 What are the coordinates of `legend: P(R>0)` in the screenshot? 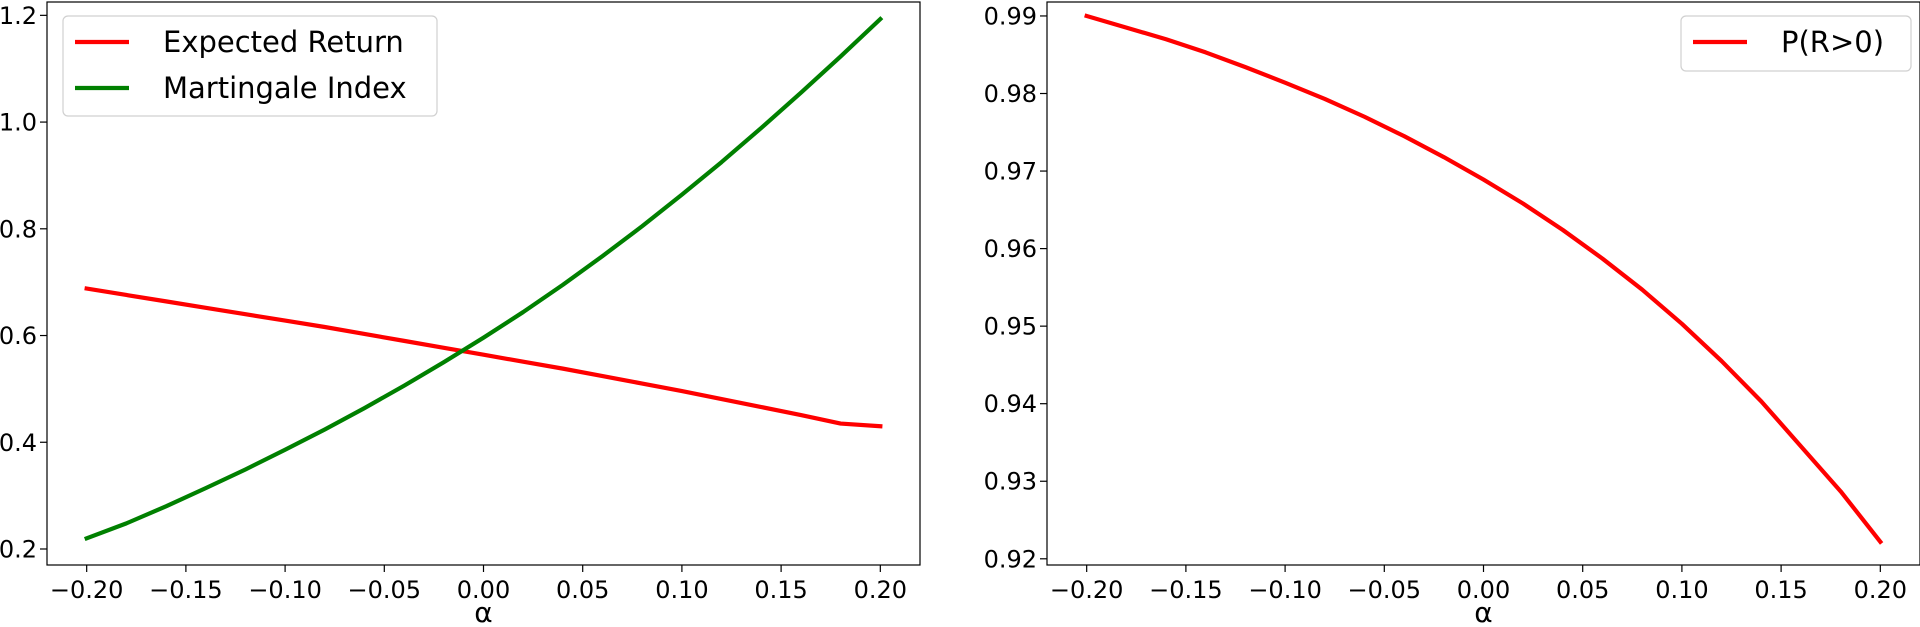 It's located at (1796, 43).